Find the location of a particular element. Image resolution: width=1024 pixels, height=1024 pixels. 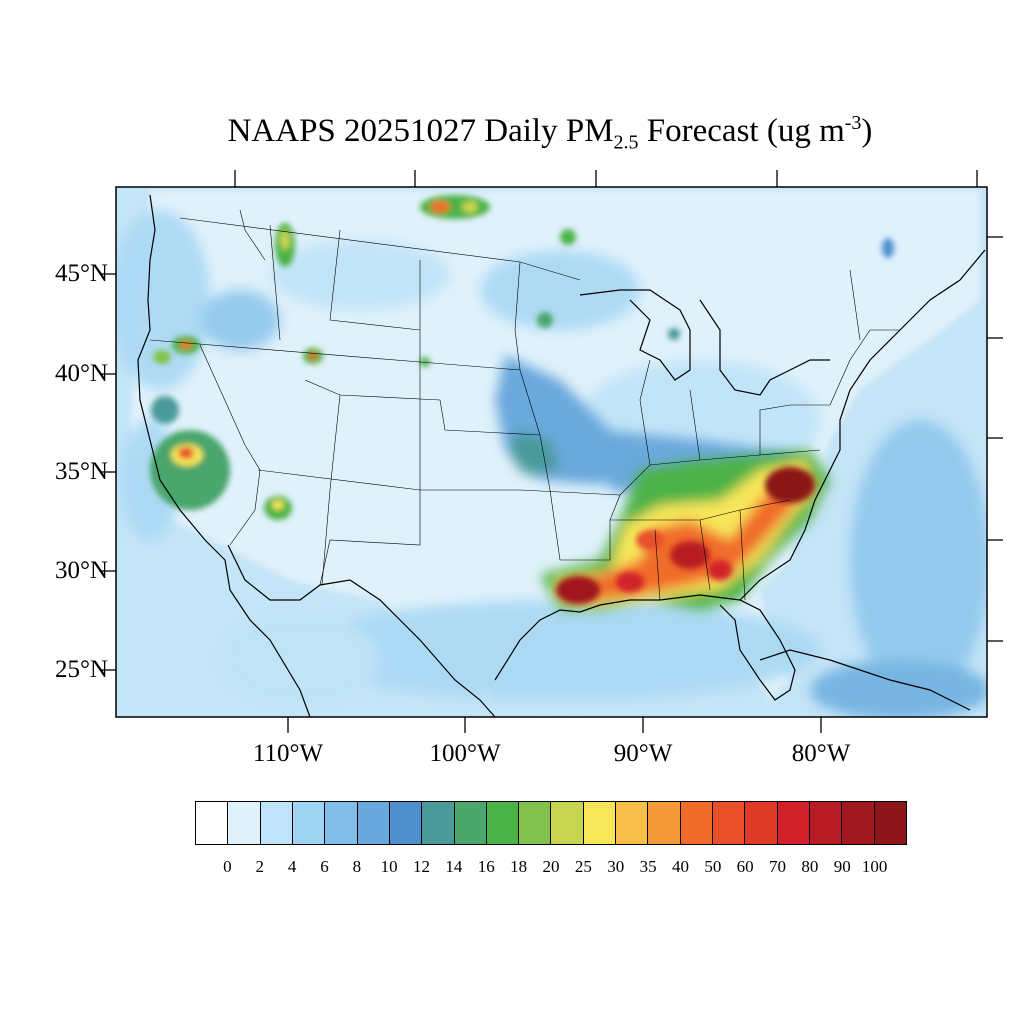

colorbar-label-14: 14 is located at coordinates (454, 866).